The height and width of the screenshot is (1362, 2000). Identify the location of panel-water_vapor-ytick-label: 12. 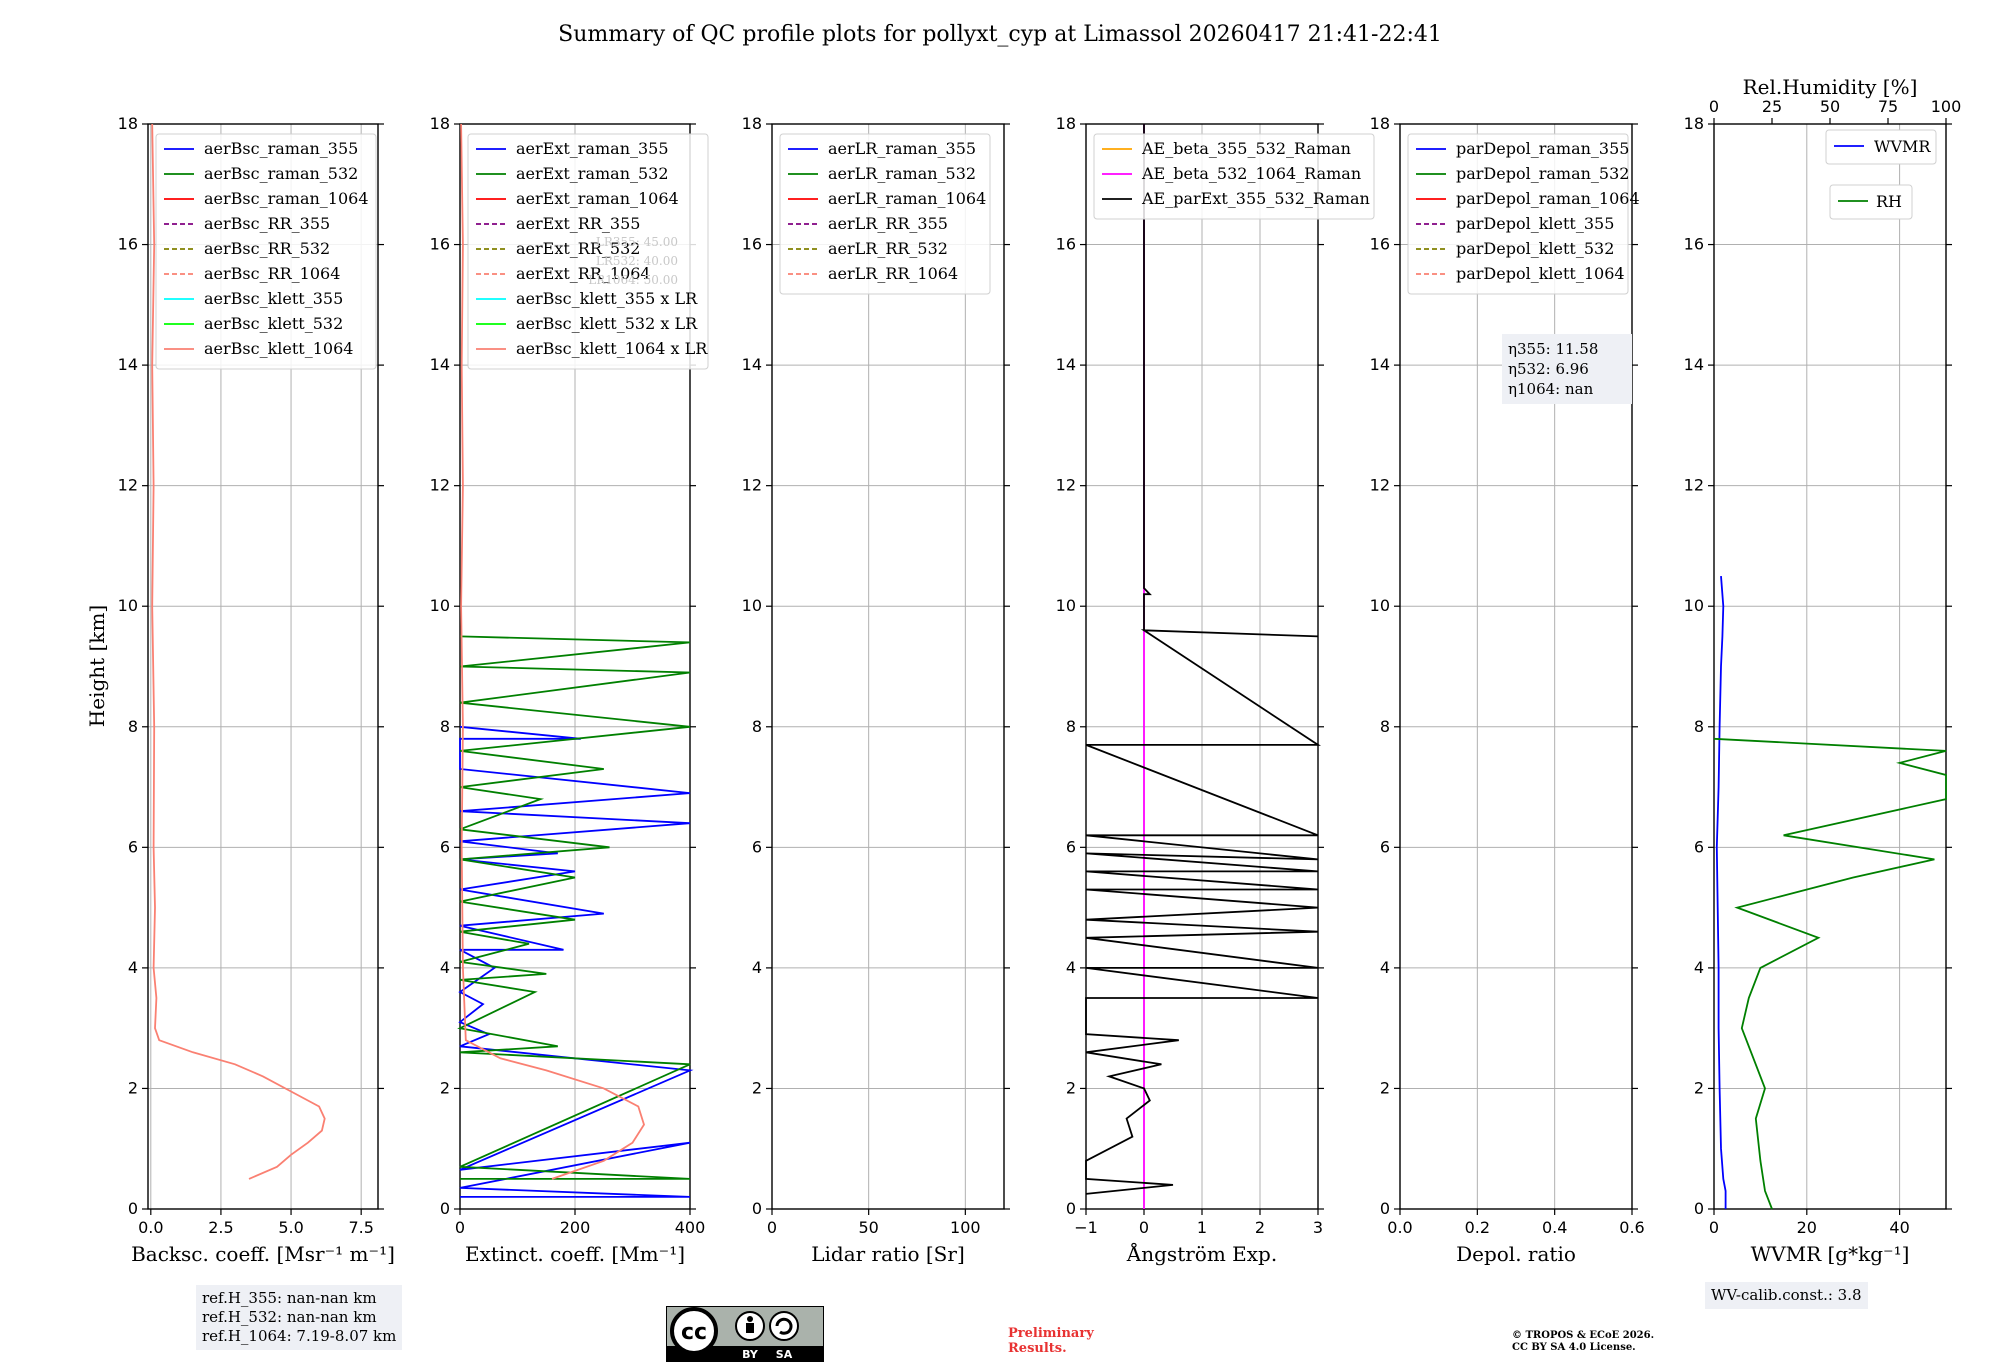
(1694, 485).